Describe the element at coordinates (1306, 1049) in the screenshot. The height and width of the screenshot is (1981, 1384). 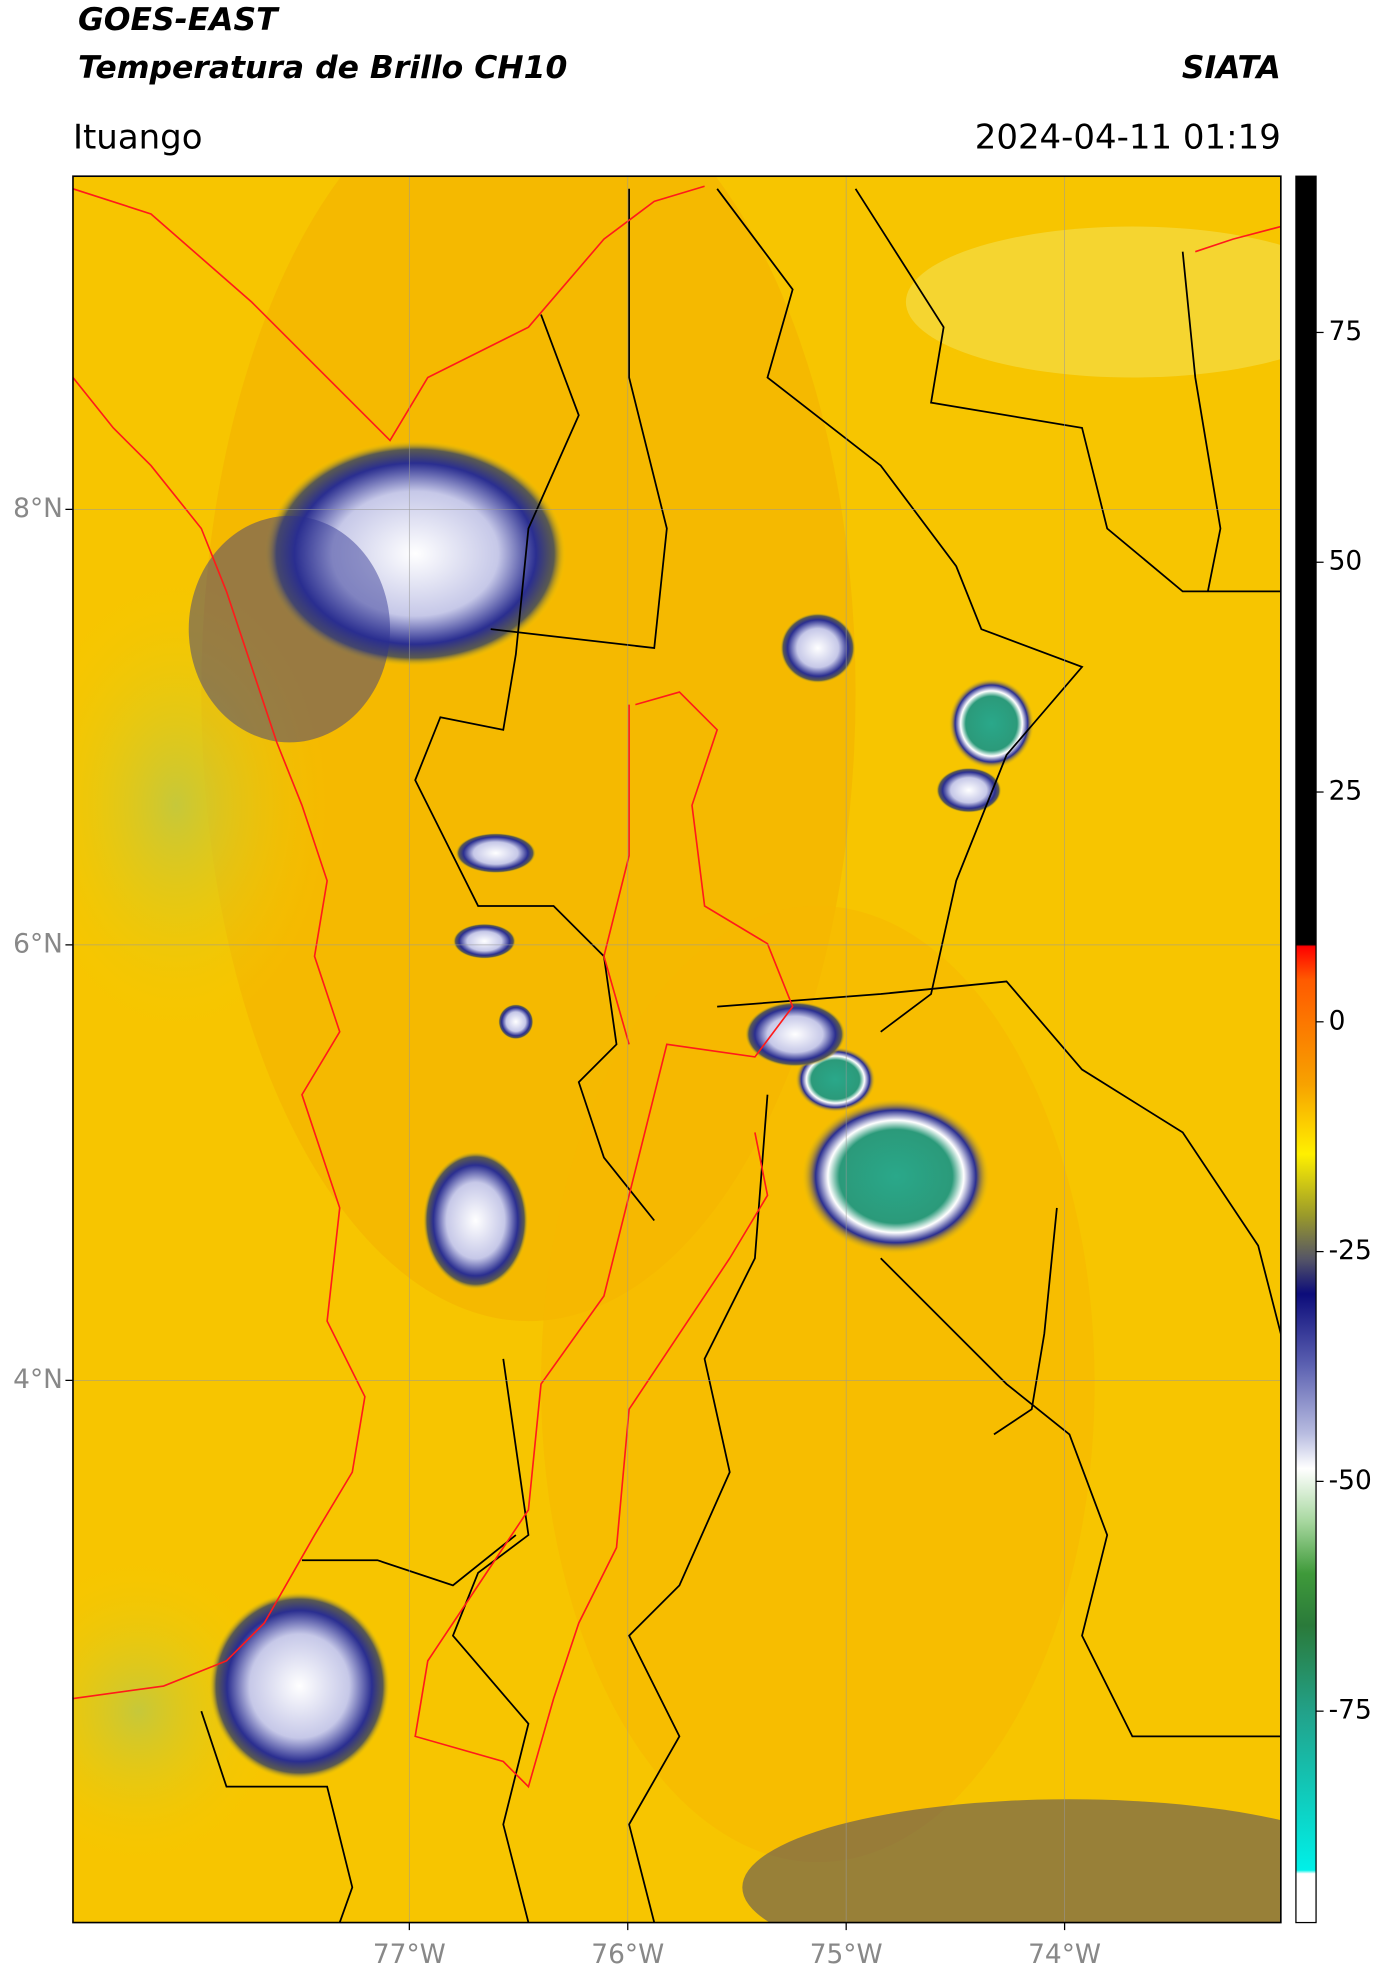
I see `colorbar` at that location.